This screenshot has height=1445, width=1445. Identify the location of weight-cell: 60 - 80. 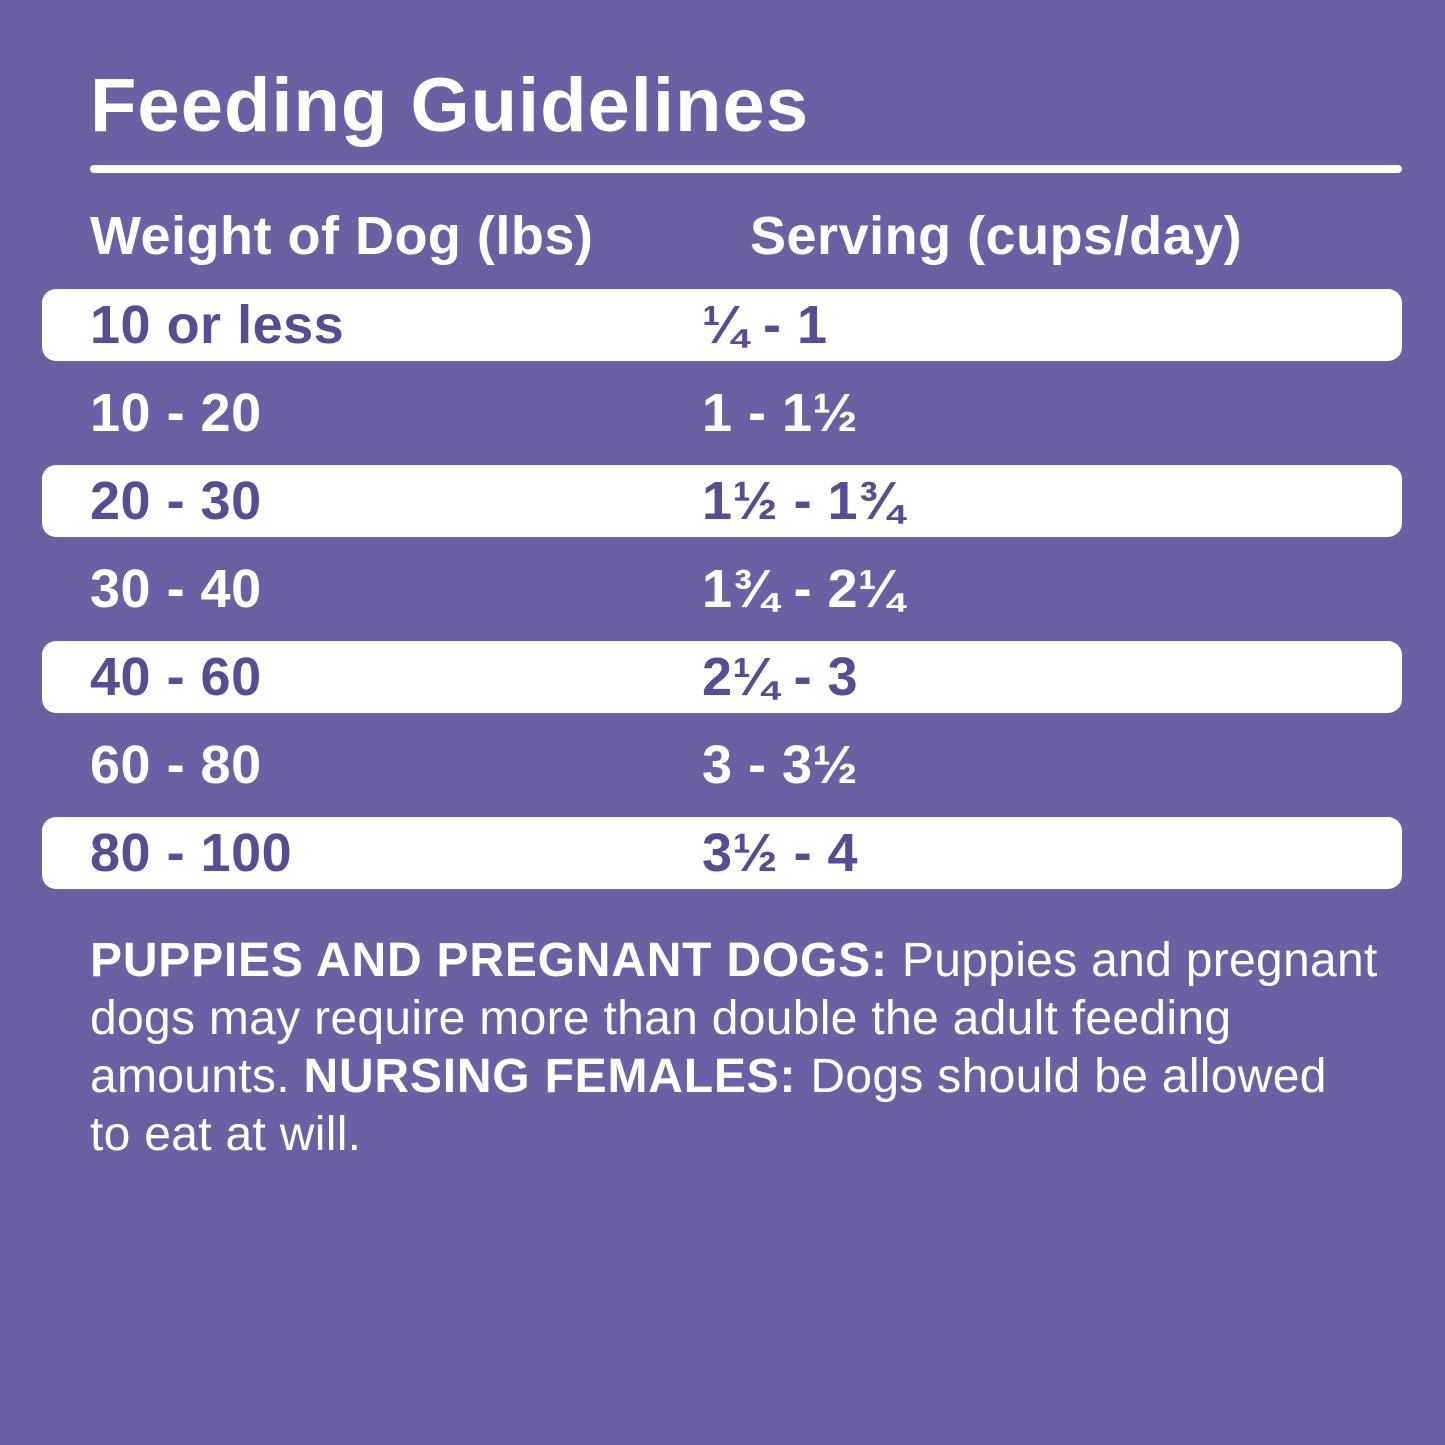
(176, 765).